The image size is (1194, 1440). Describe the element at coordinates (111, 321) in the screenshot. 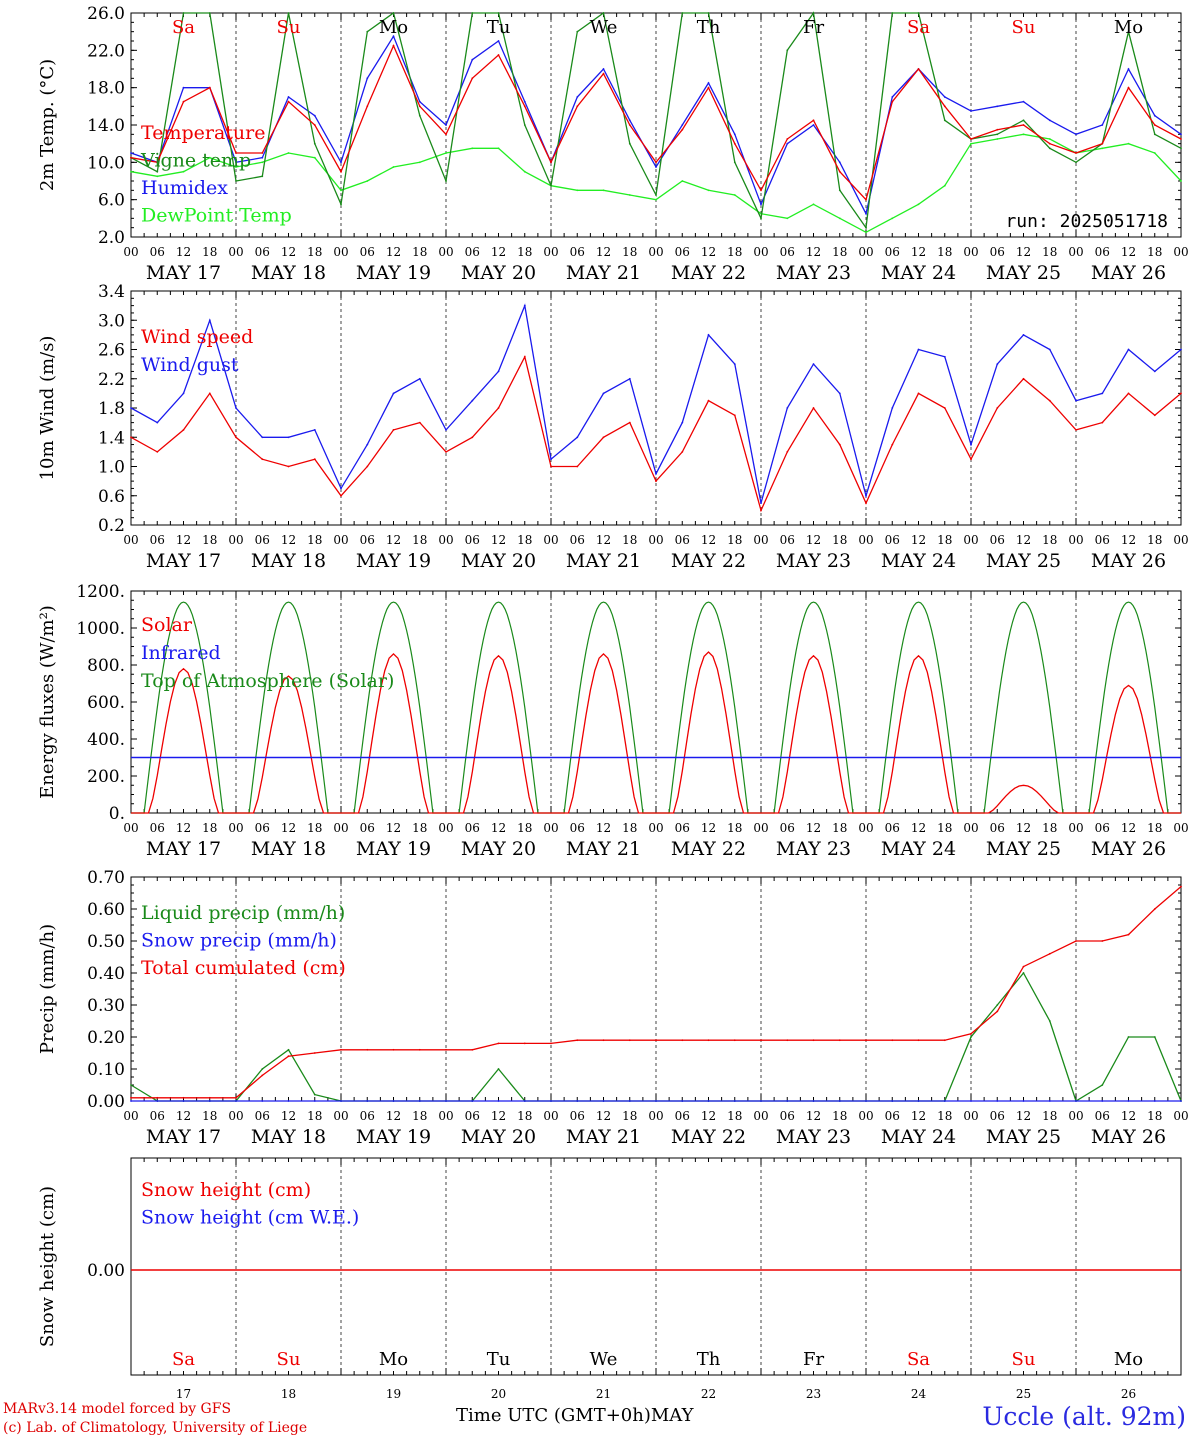

I see `y-tick-label: 3.0` at that location.